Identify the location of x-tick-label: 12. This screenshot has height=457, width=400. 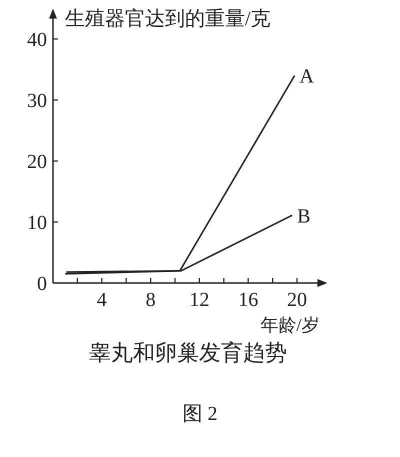
(199, 300).